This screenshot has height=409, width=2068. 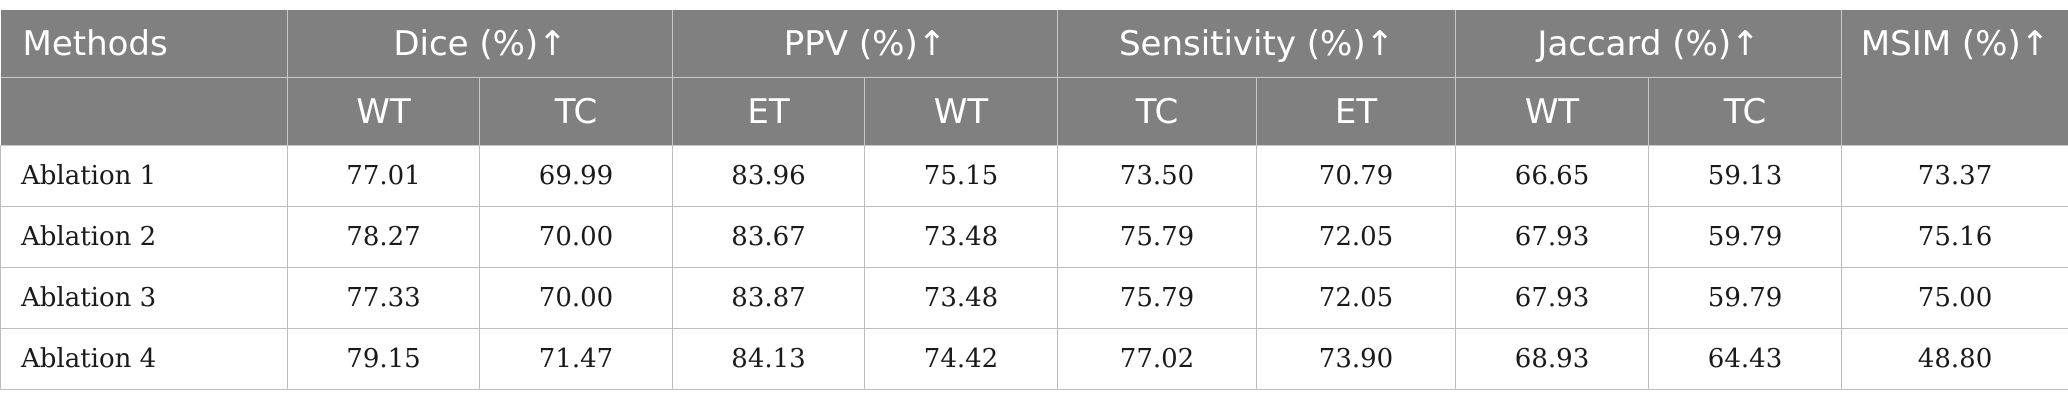 I want to click on value-cell: 78.27, so click(x=383, y=237).